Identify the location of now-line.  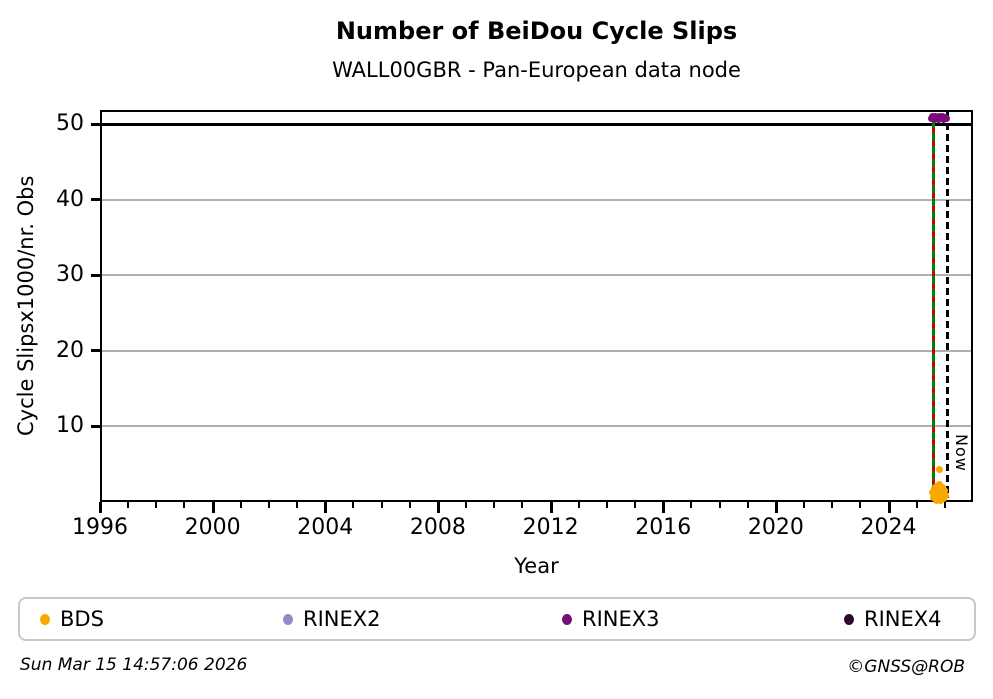
(947, 305).